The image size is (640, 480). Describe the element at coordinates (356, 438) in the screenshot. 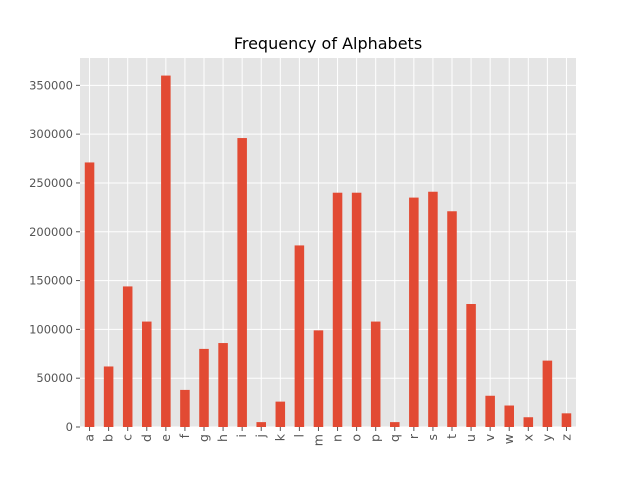

I see `x-tick-label: o` at that location.